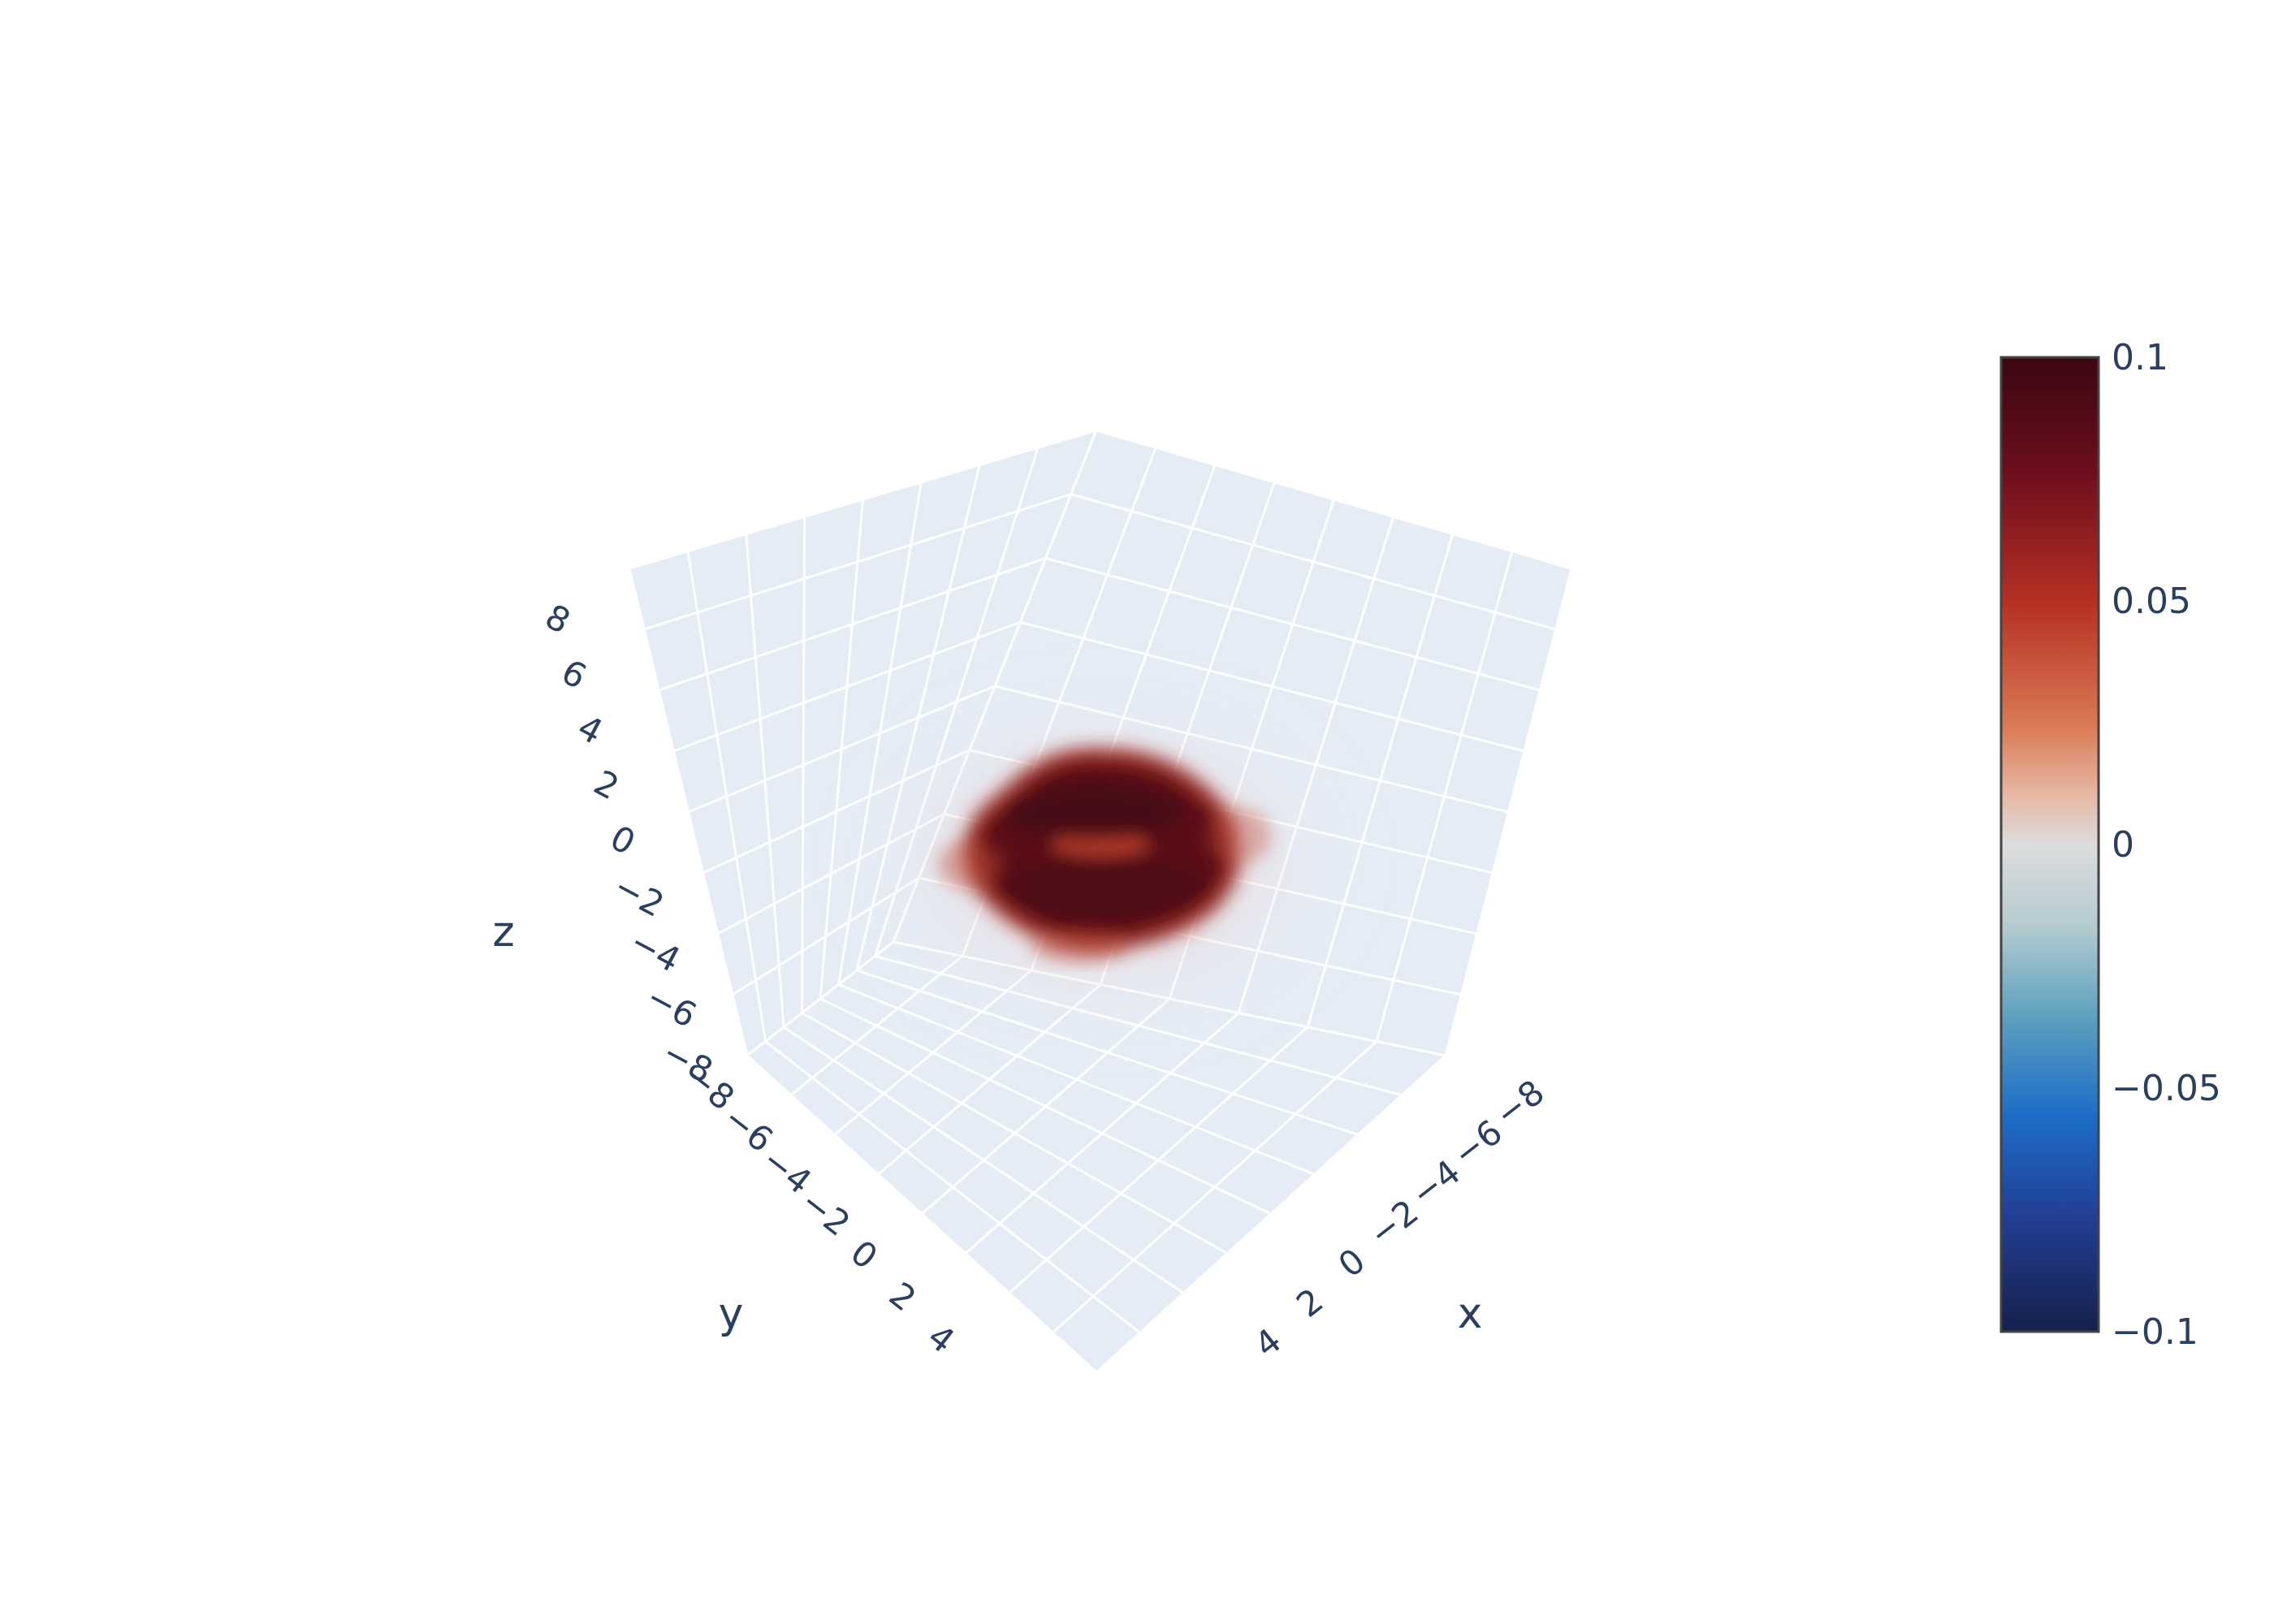  Describe the element at coordinates (1436, 1183) in the screenshot. I see `x-tick-label: −4` at that location.